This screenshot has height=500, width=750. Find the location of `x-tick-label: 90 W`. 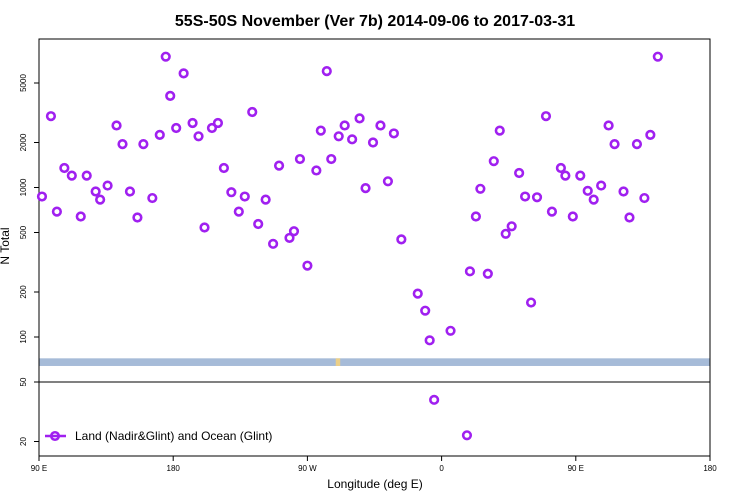

x-tick-label: 90 W is located at coordinates (307, 468).